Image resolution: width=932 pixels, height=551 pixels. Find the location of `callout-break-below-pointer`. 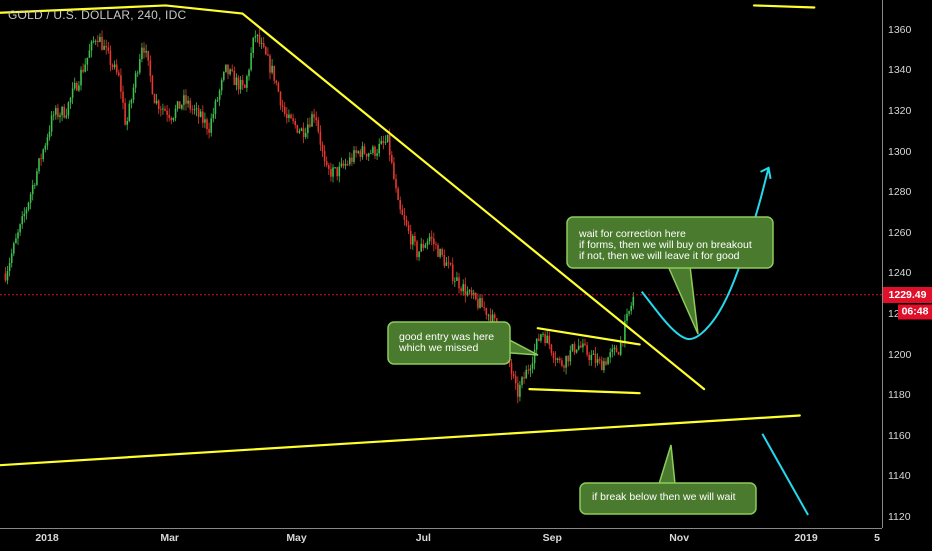

callout-break-below-pointer is located at coordinates (666, 464).